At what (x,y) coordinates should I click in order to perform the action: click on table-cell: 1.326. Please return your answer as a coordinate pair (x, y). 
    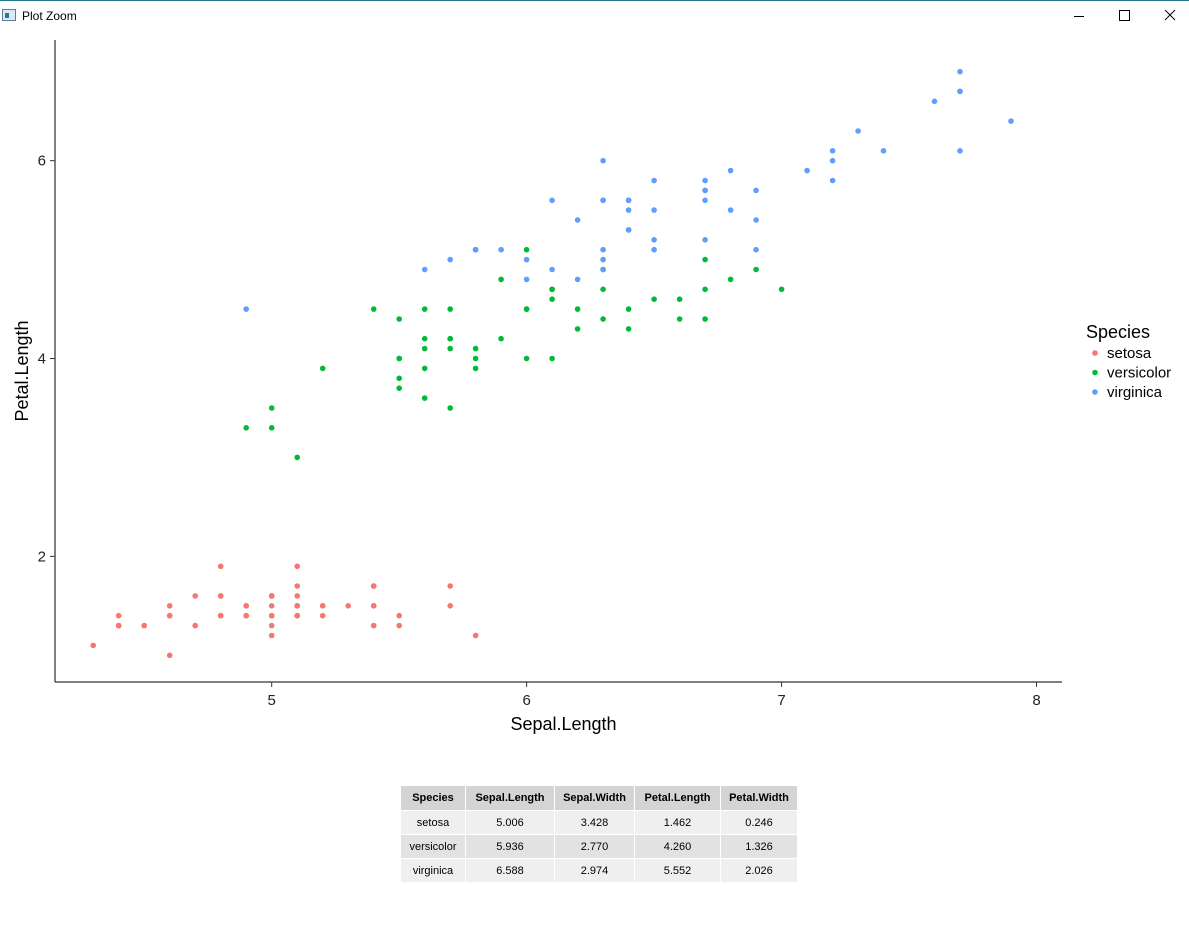
    Looking at the image, I should click on (759, 847).